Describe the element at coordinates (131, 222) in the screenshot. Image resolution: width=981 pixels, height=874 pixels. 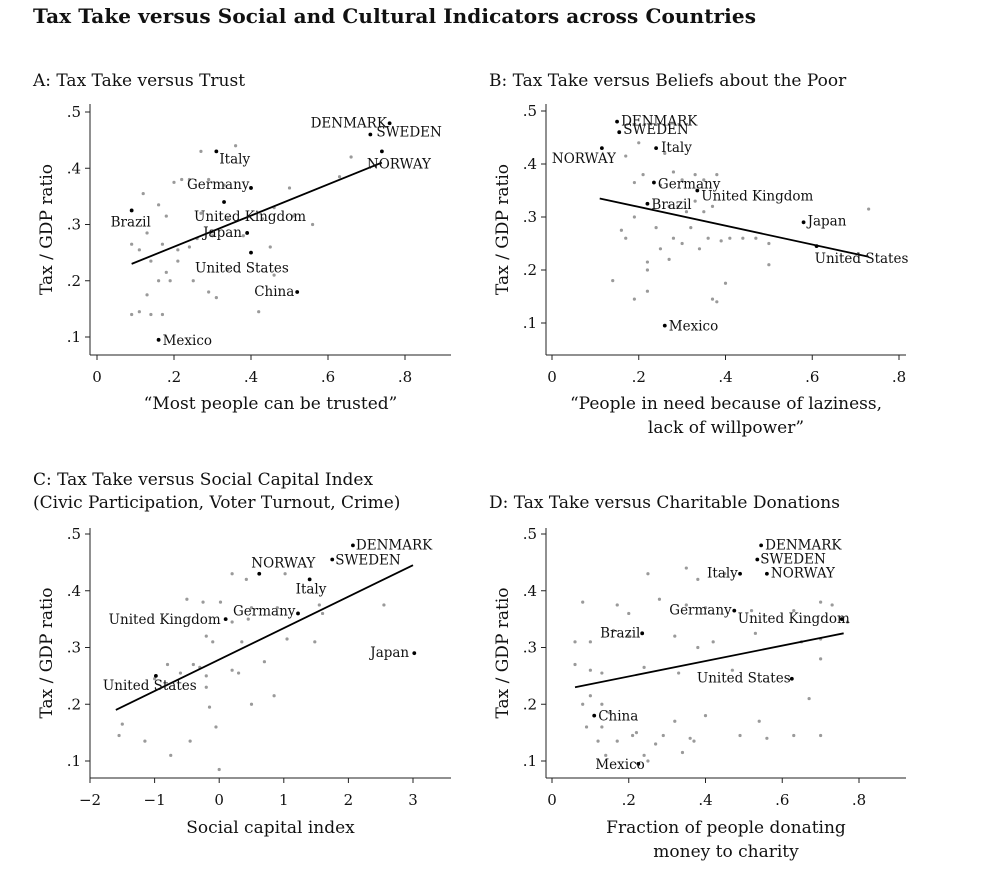
I see `point-label: Brazil` at that location.